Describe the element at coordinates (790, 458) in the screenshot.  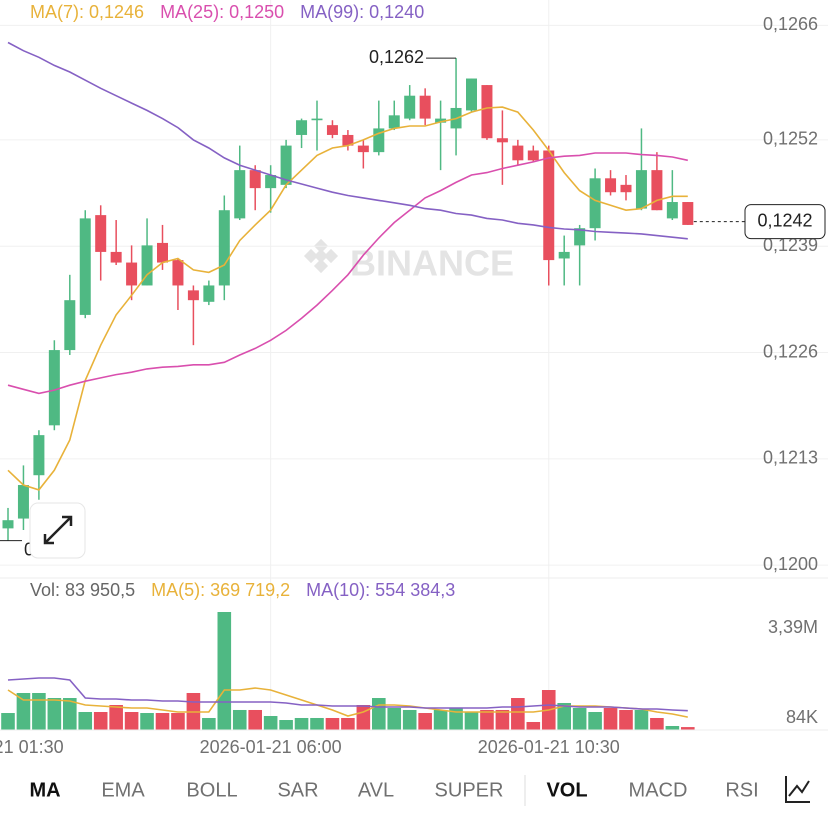
I see `y-tick-label: 0,1213` at that location.